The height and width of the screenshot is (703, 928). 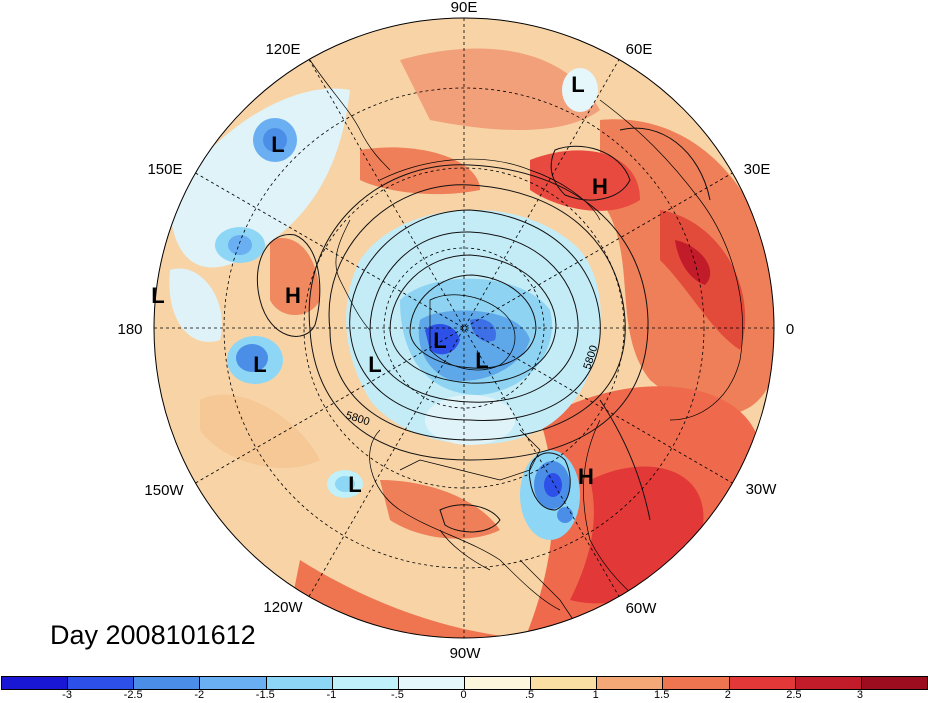 What do you see at coordinates (397, 695) in the screenshot?
I see `colorbar-tick-label: -.5` at bounding box center [397, 695].